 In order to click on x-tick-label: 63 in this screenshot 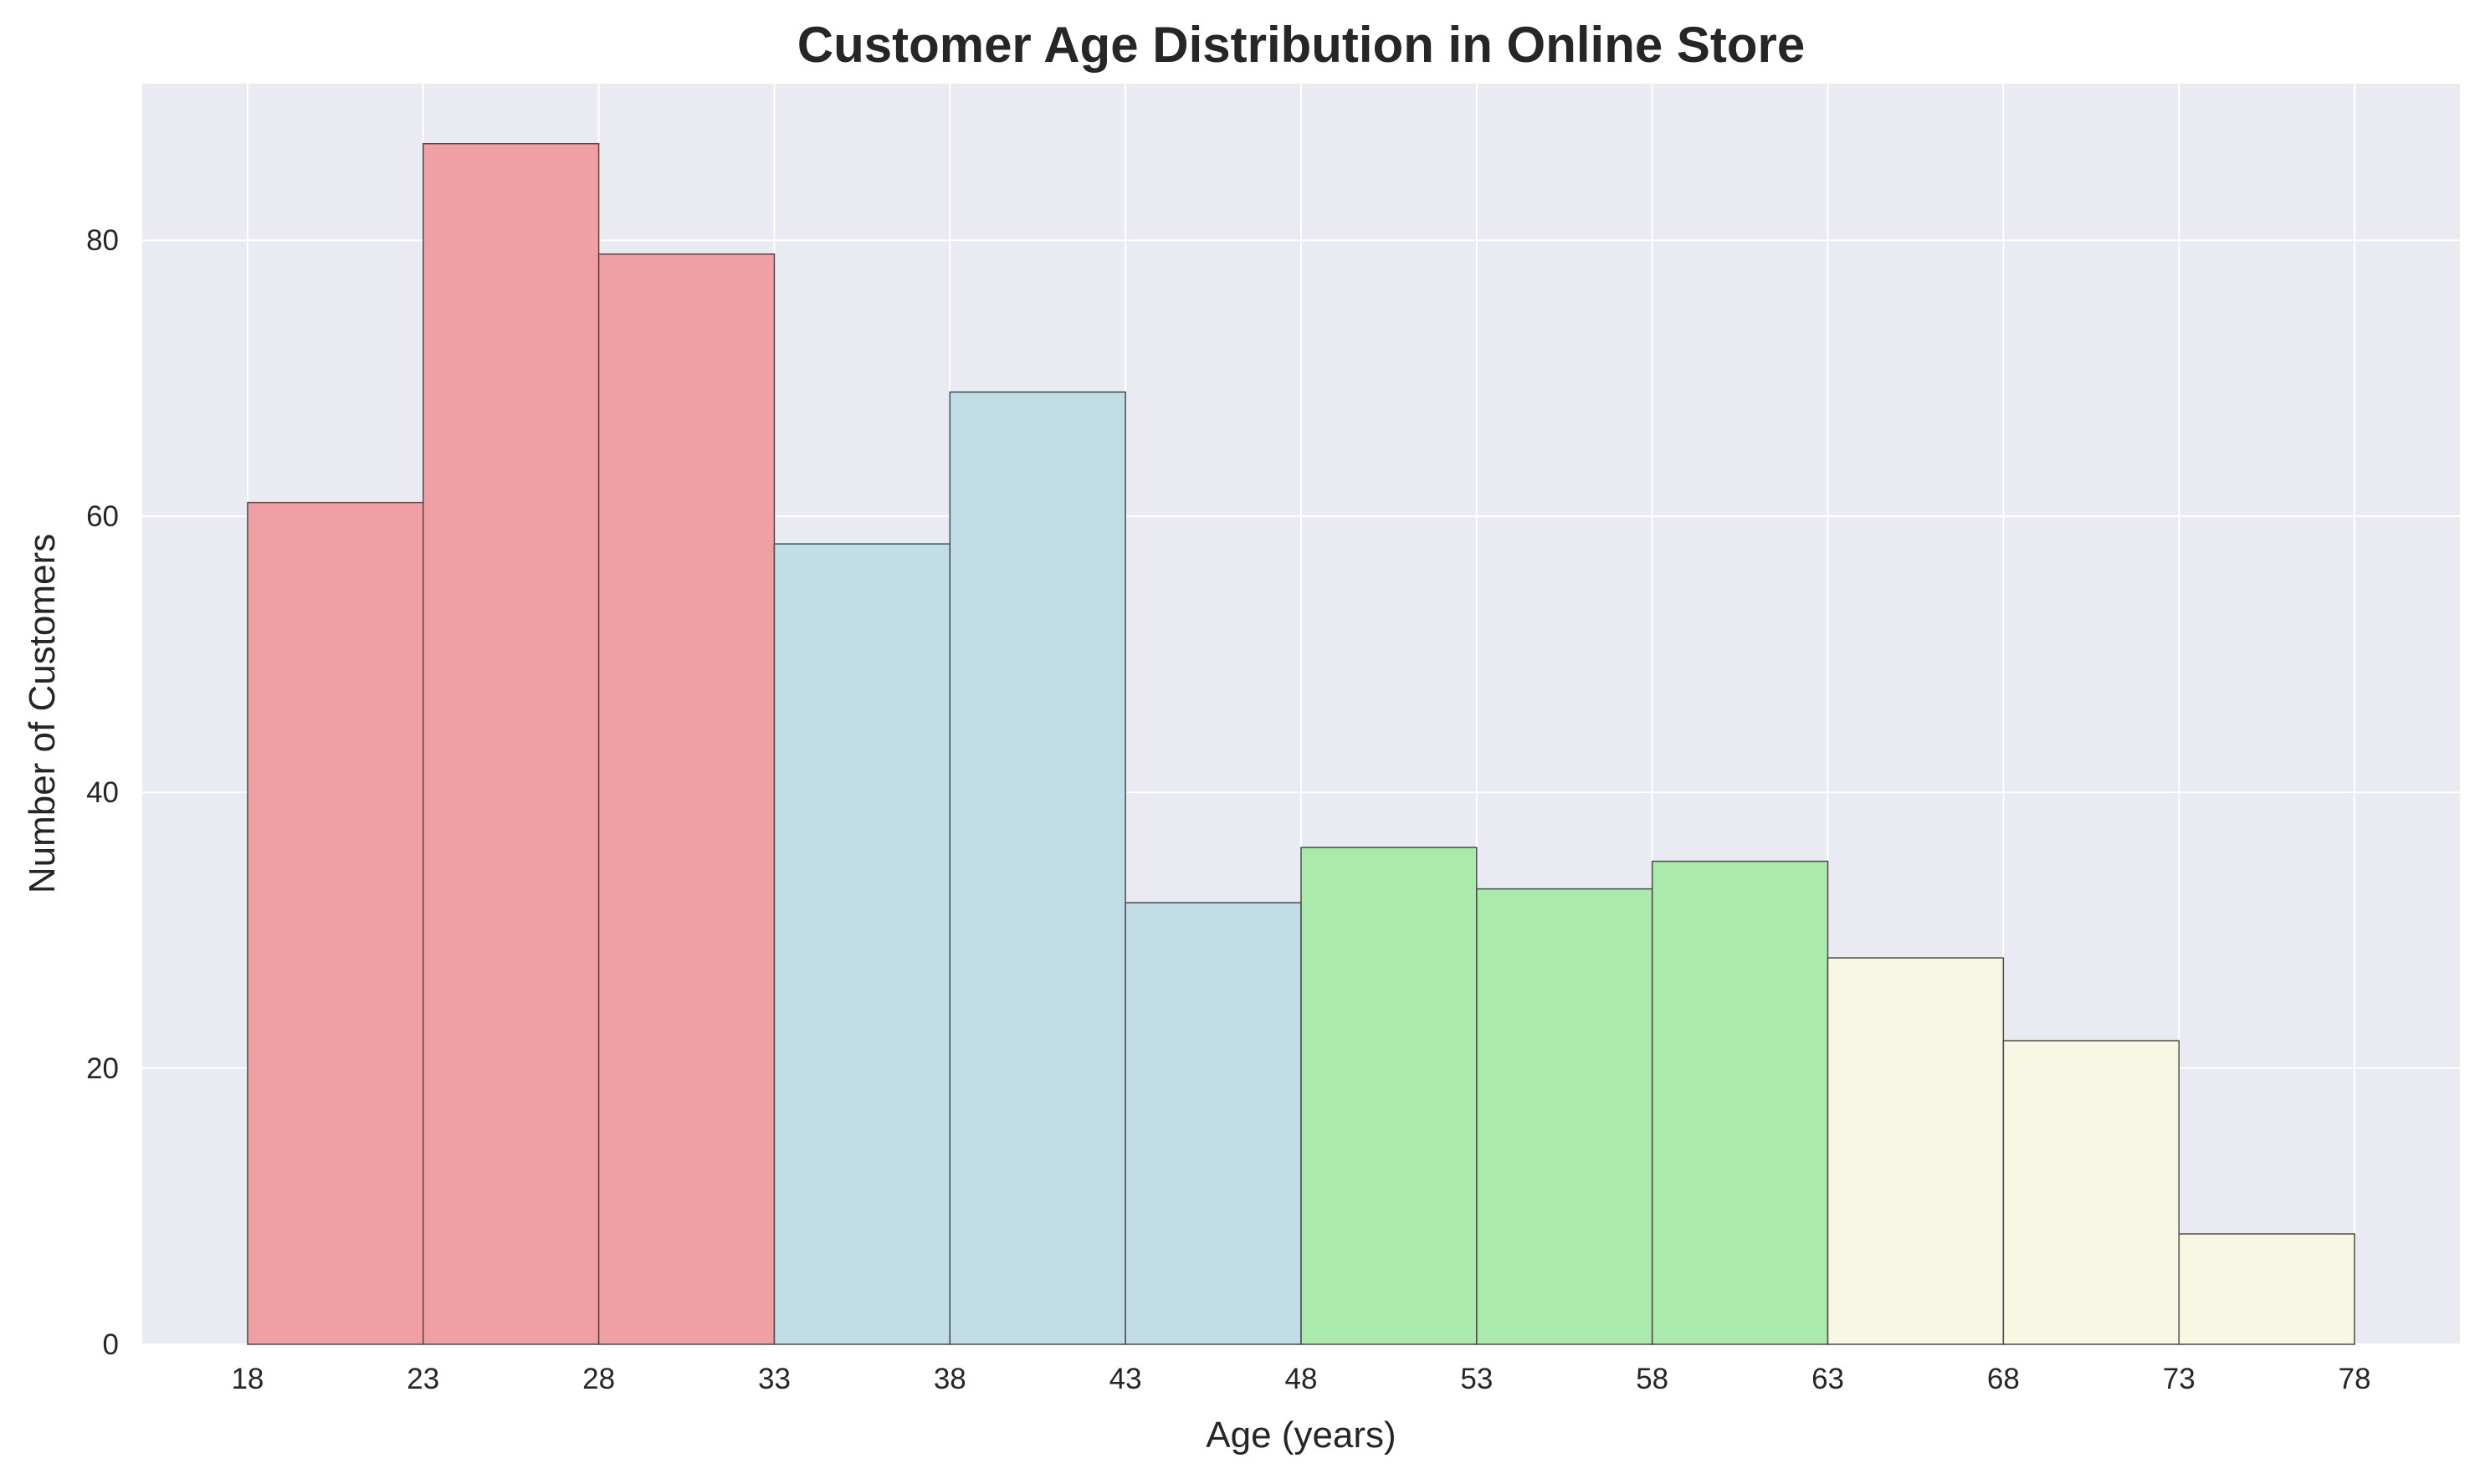, I will do `click(1828, 1379)`.